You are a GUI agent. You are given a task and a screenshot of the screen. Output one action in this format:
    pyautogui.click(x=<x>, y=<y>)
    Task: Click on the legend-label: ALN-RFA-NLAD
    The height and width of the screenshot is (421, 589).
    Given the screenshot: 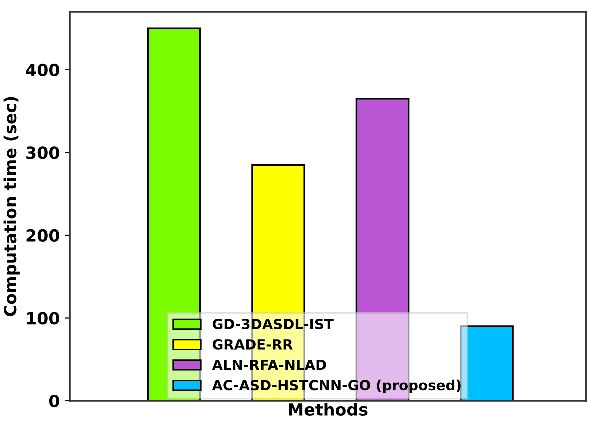 What is the action you would take?
    pyautogui.click(x=269, y=365)
    